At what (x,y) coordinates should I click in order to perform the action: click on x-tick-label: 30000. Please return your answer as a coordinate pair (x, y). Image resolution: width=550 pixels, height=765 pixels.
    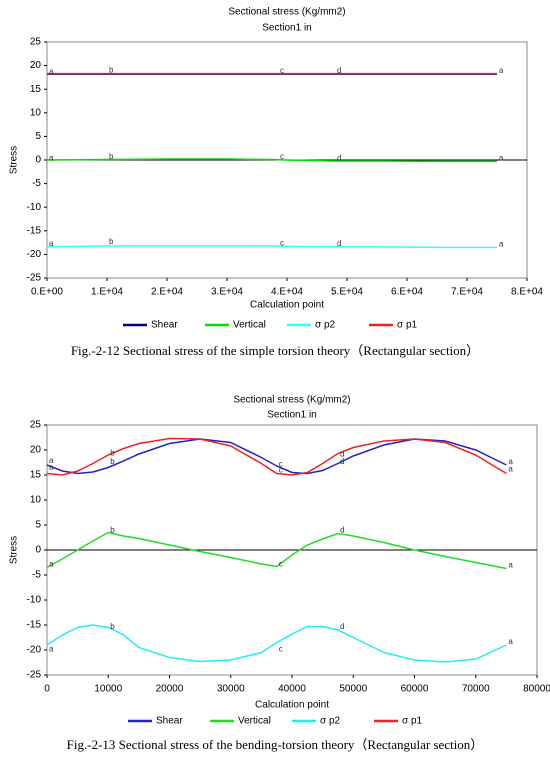
    Looking at the image, I should click on (231, 689).